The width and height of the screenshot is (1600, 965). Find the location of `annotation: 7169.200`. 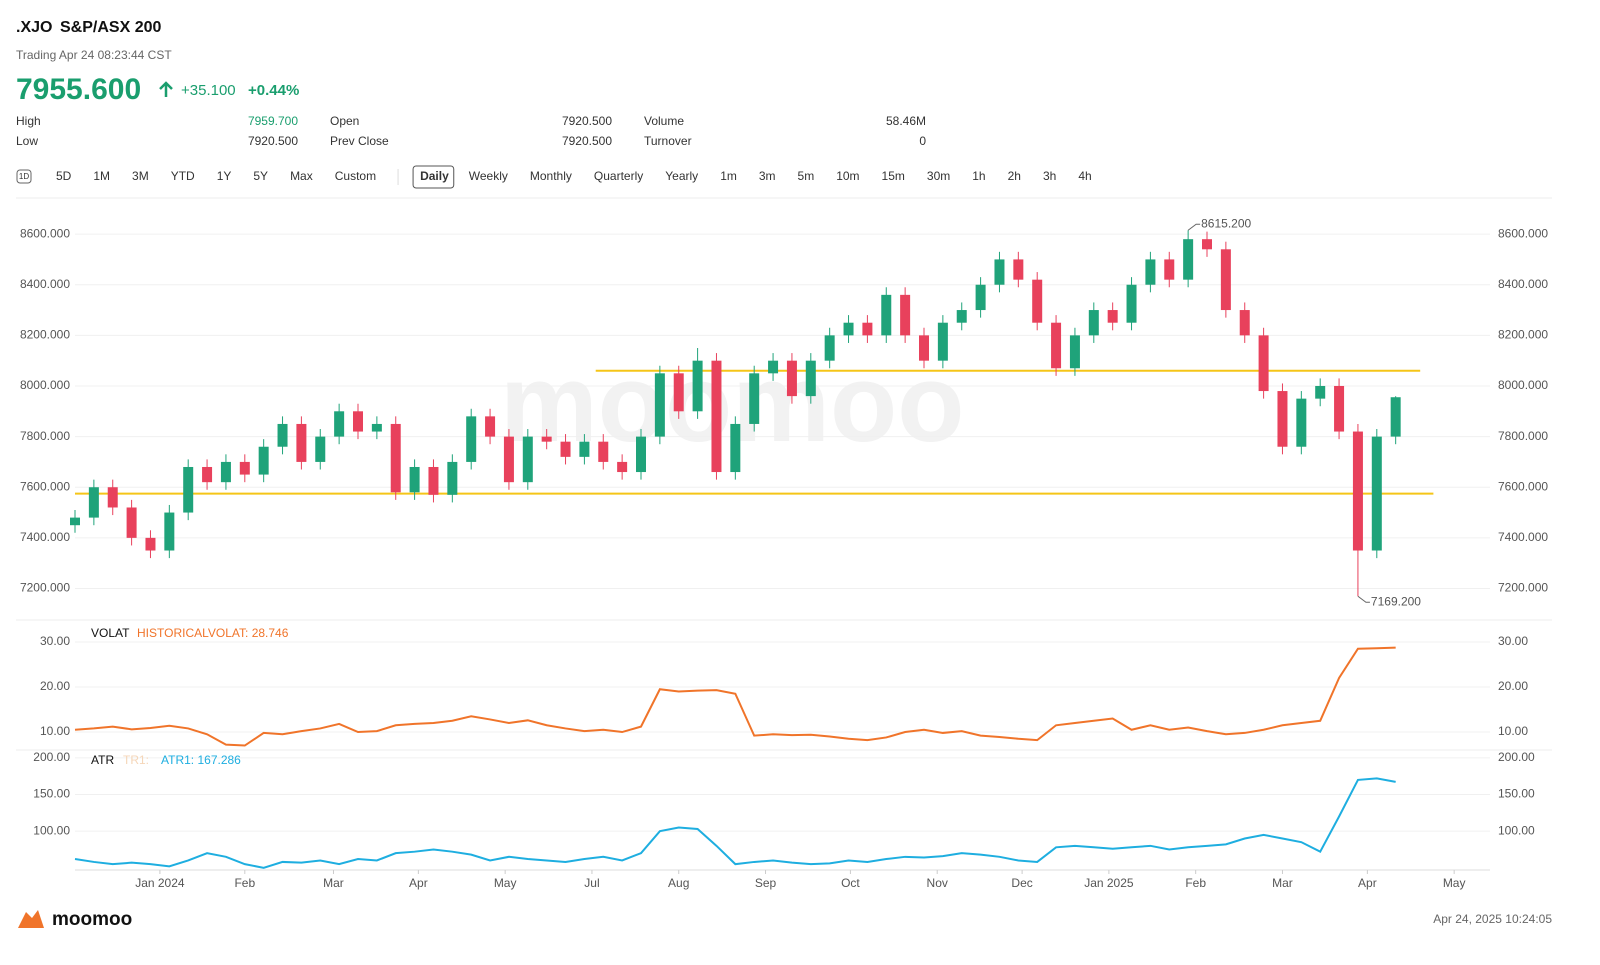

annotation: 7169.200 is located at coordinates (1396, 601).